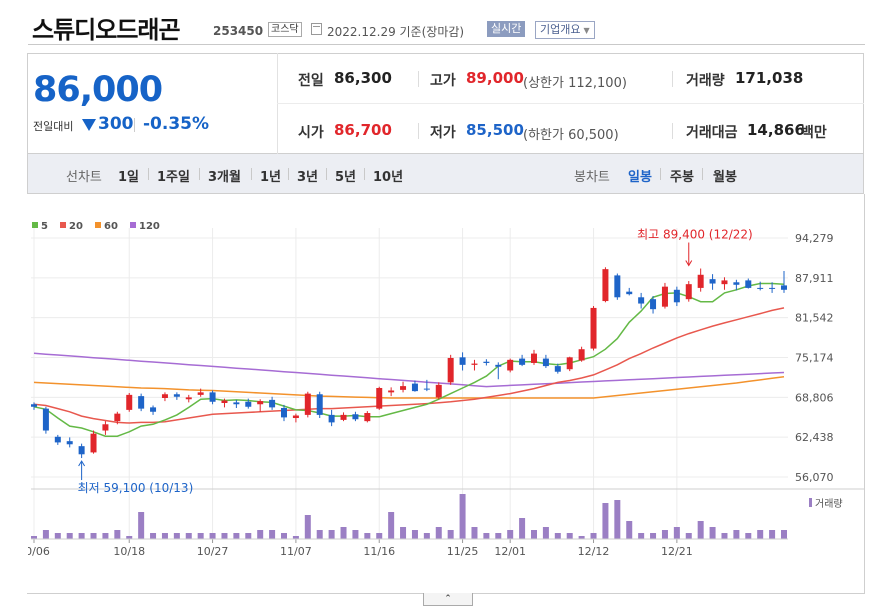  I want to click on y-tick-label: 75,174, so click(814, 358).